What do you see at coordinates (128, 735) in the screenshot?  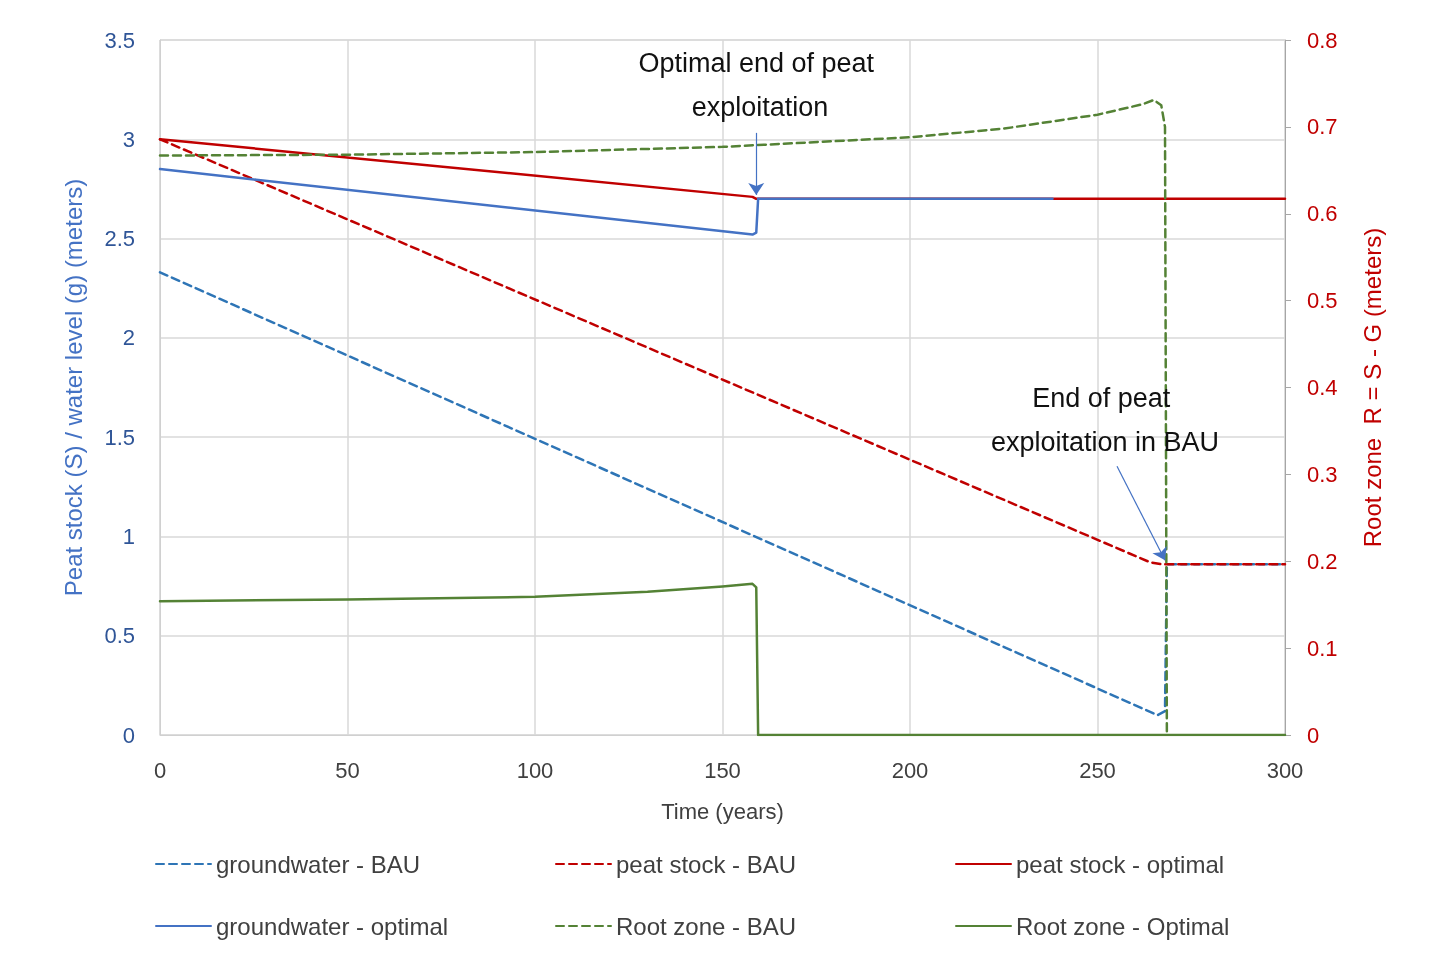 I see `y-tick-label: 0` at bounding box center [128, 735].